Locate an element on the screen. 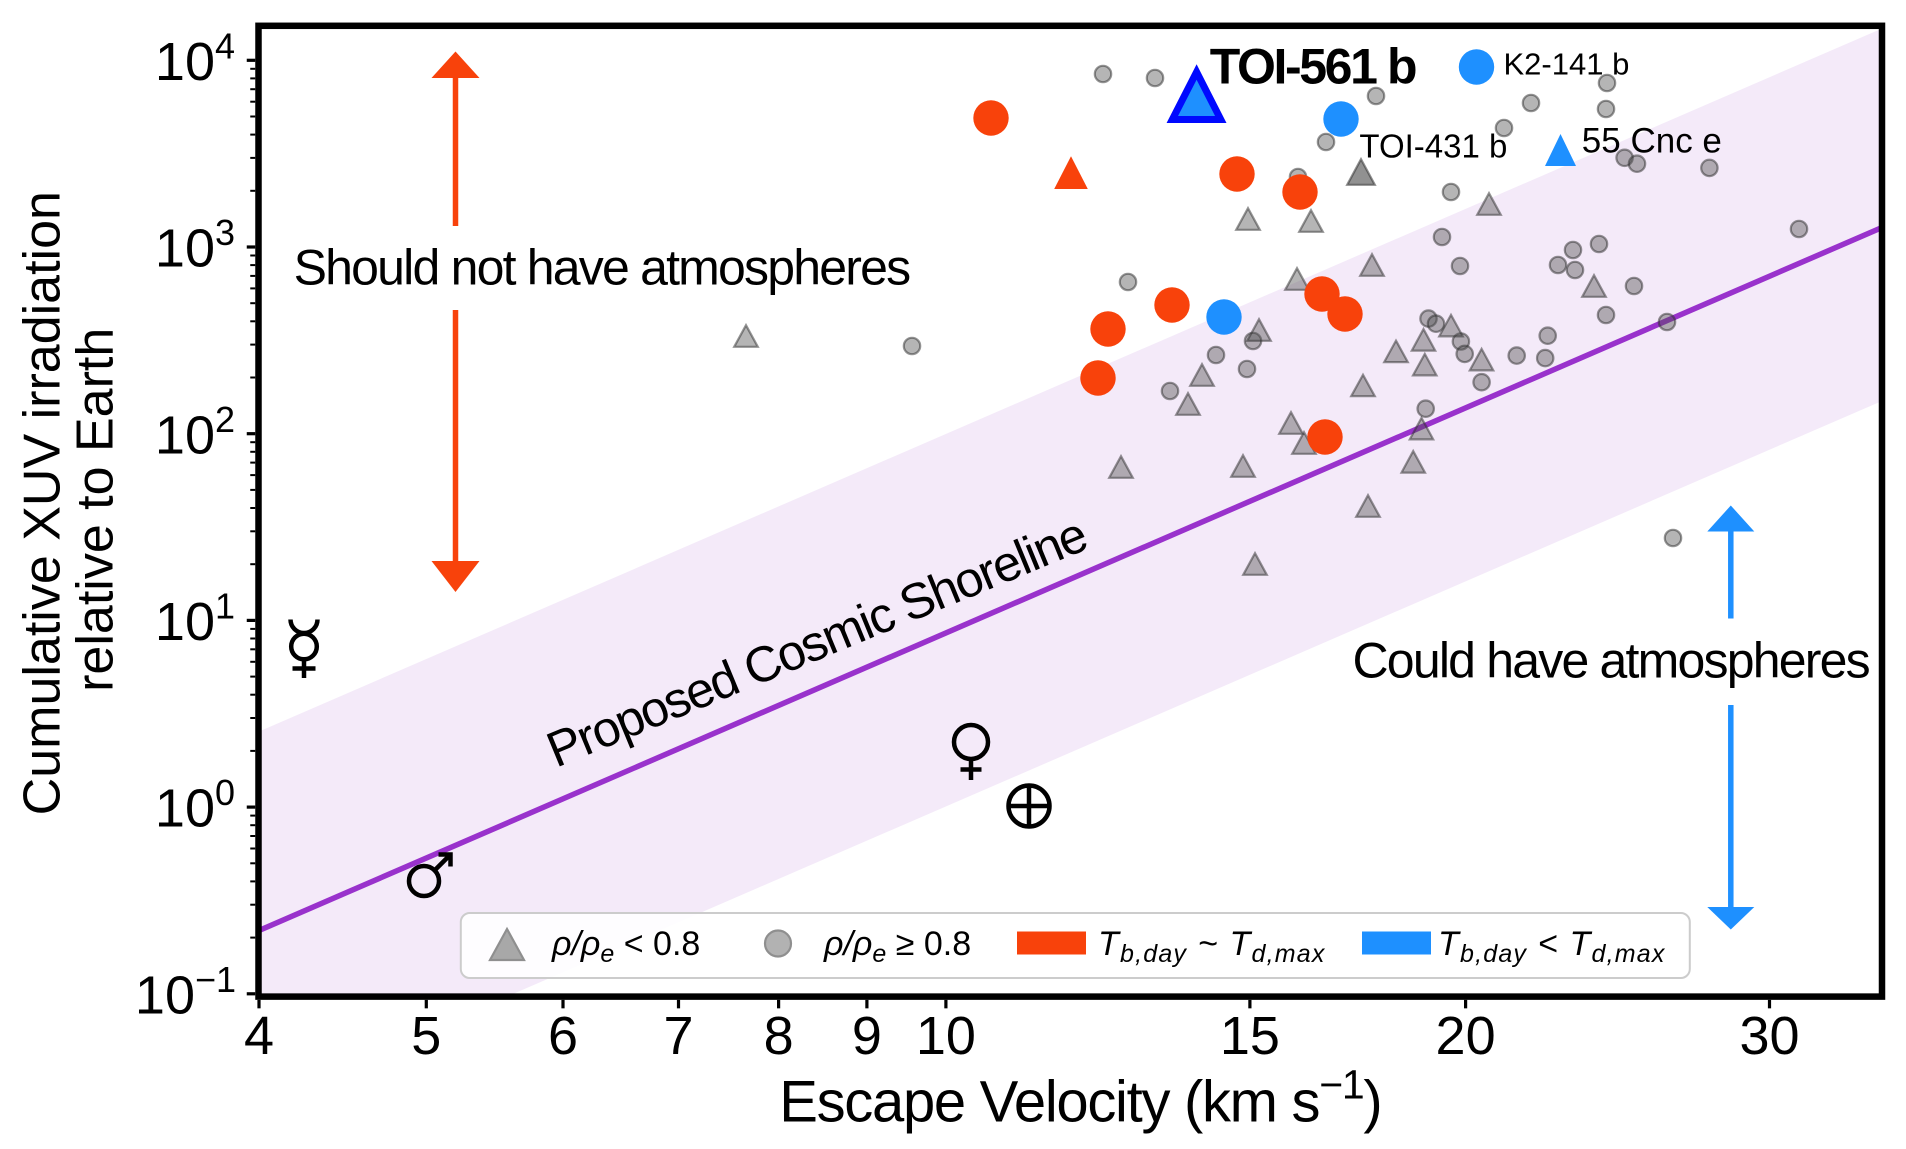 This screenshot has width=1906, height=1149. svg-text: 9 is located at coordinates (867, 1036).